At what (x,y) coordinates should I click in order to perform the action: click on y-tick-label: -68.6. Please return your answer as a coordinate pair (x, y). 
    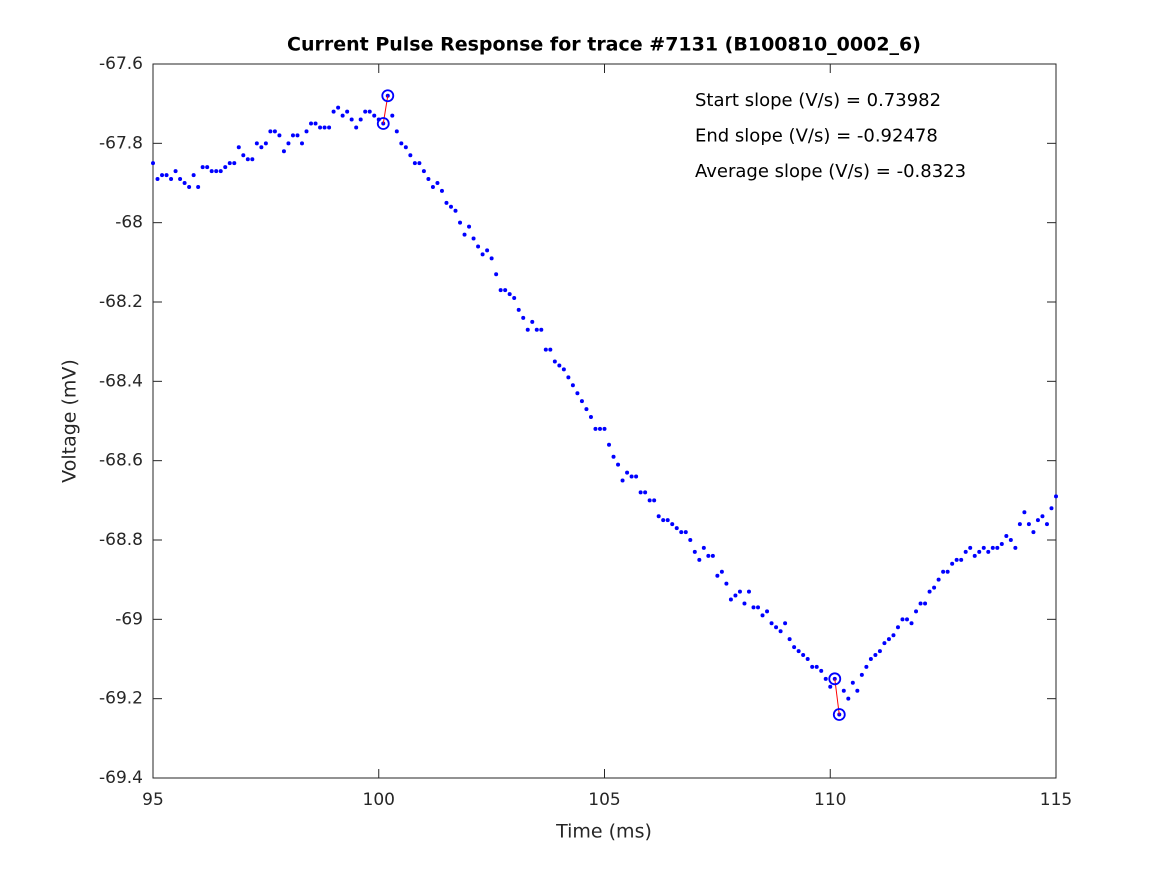
    Looking at the image, I should click on (121, 461).